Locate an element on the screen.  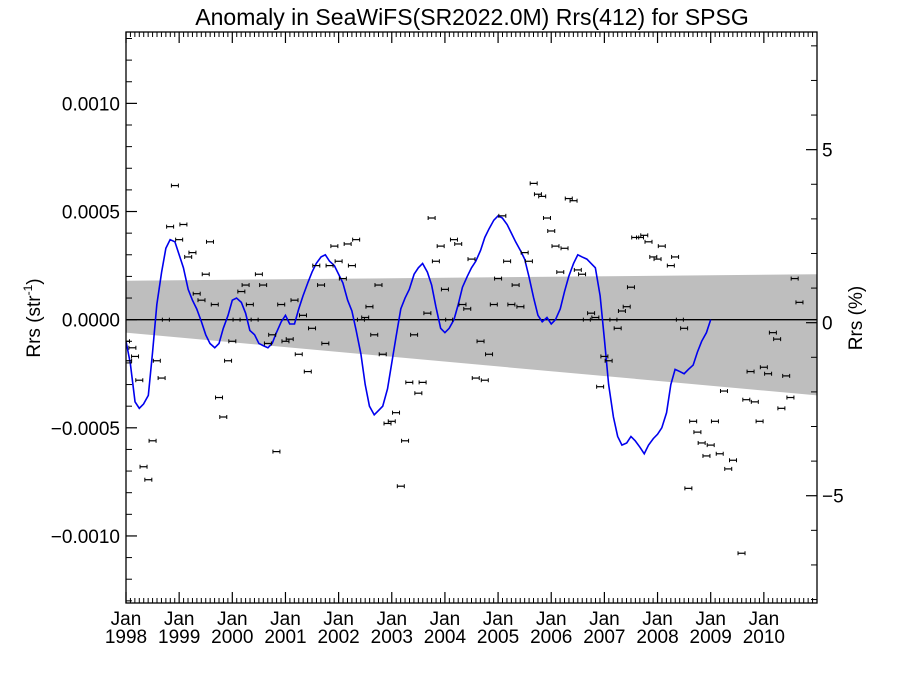
x-tick-label-year: 2002 is located at coordinates (338, 637).